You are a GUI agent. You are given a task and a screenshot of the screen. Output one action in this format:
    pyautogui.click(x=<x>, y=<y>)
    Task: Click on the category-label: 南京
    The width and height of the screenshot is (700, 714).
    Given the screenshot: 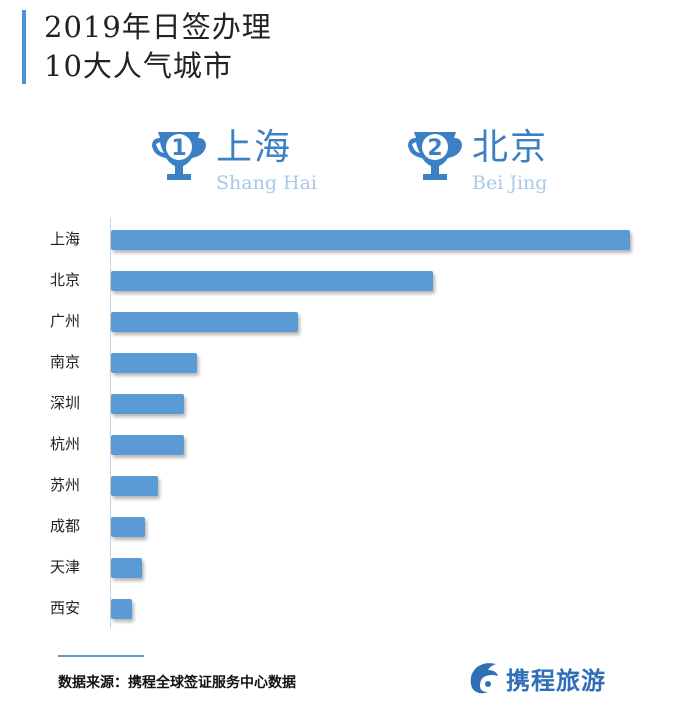 What is the action you would take?
    pyautogui.click(x=65, y=362)
    